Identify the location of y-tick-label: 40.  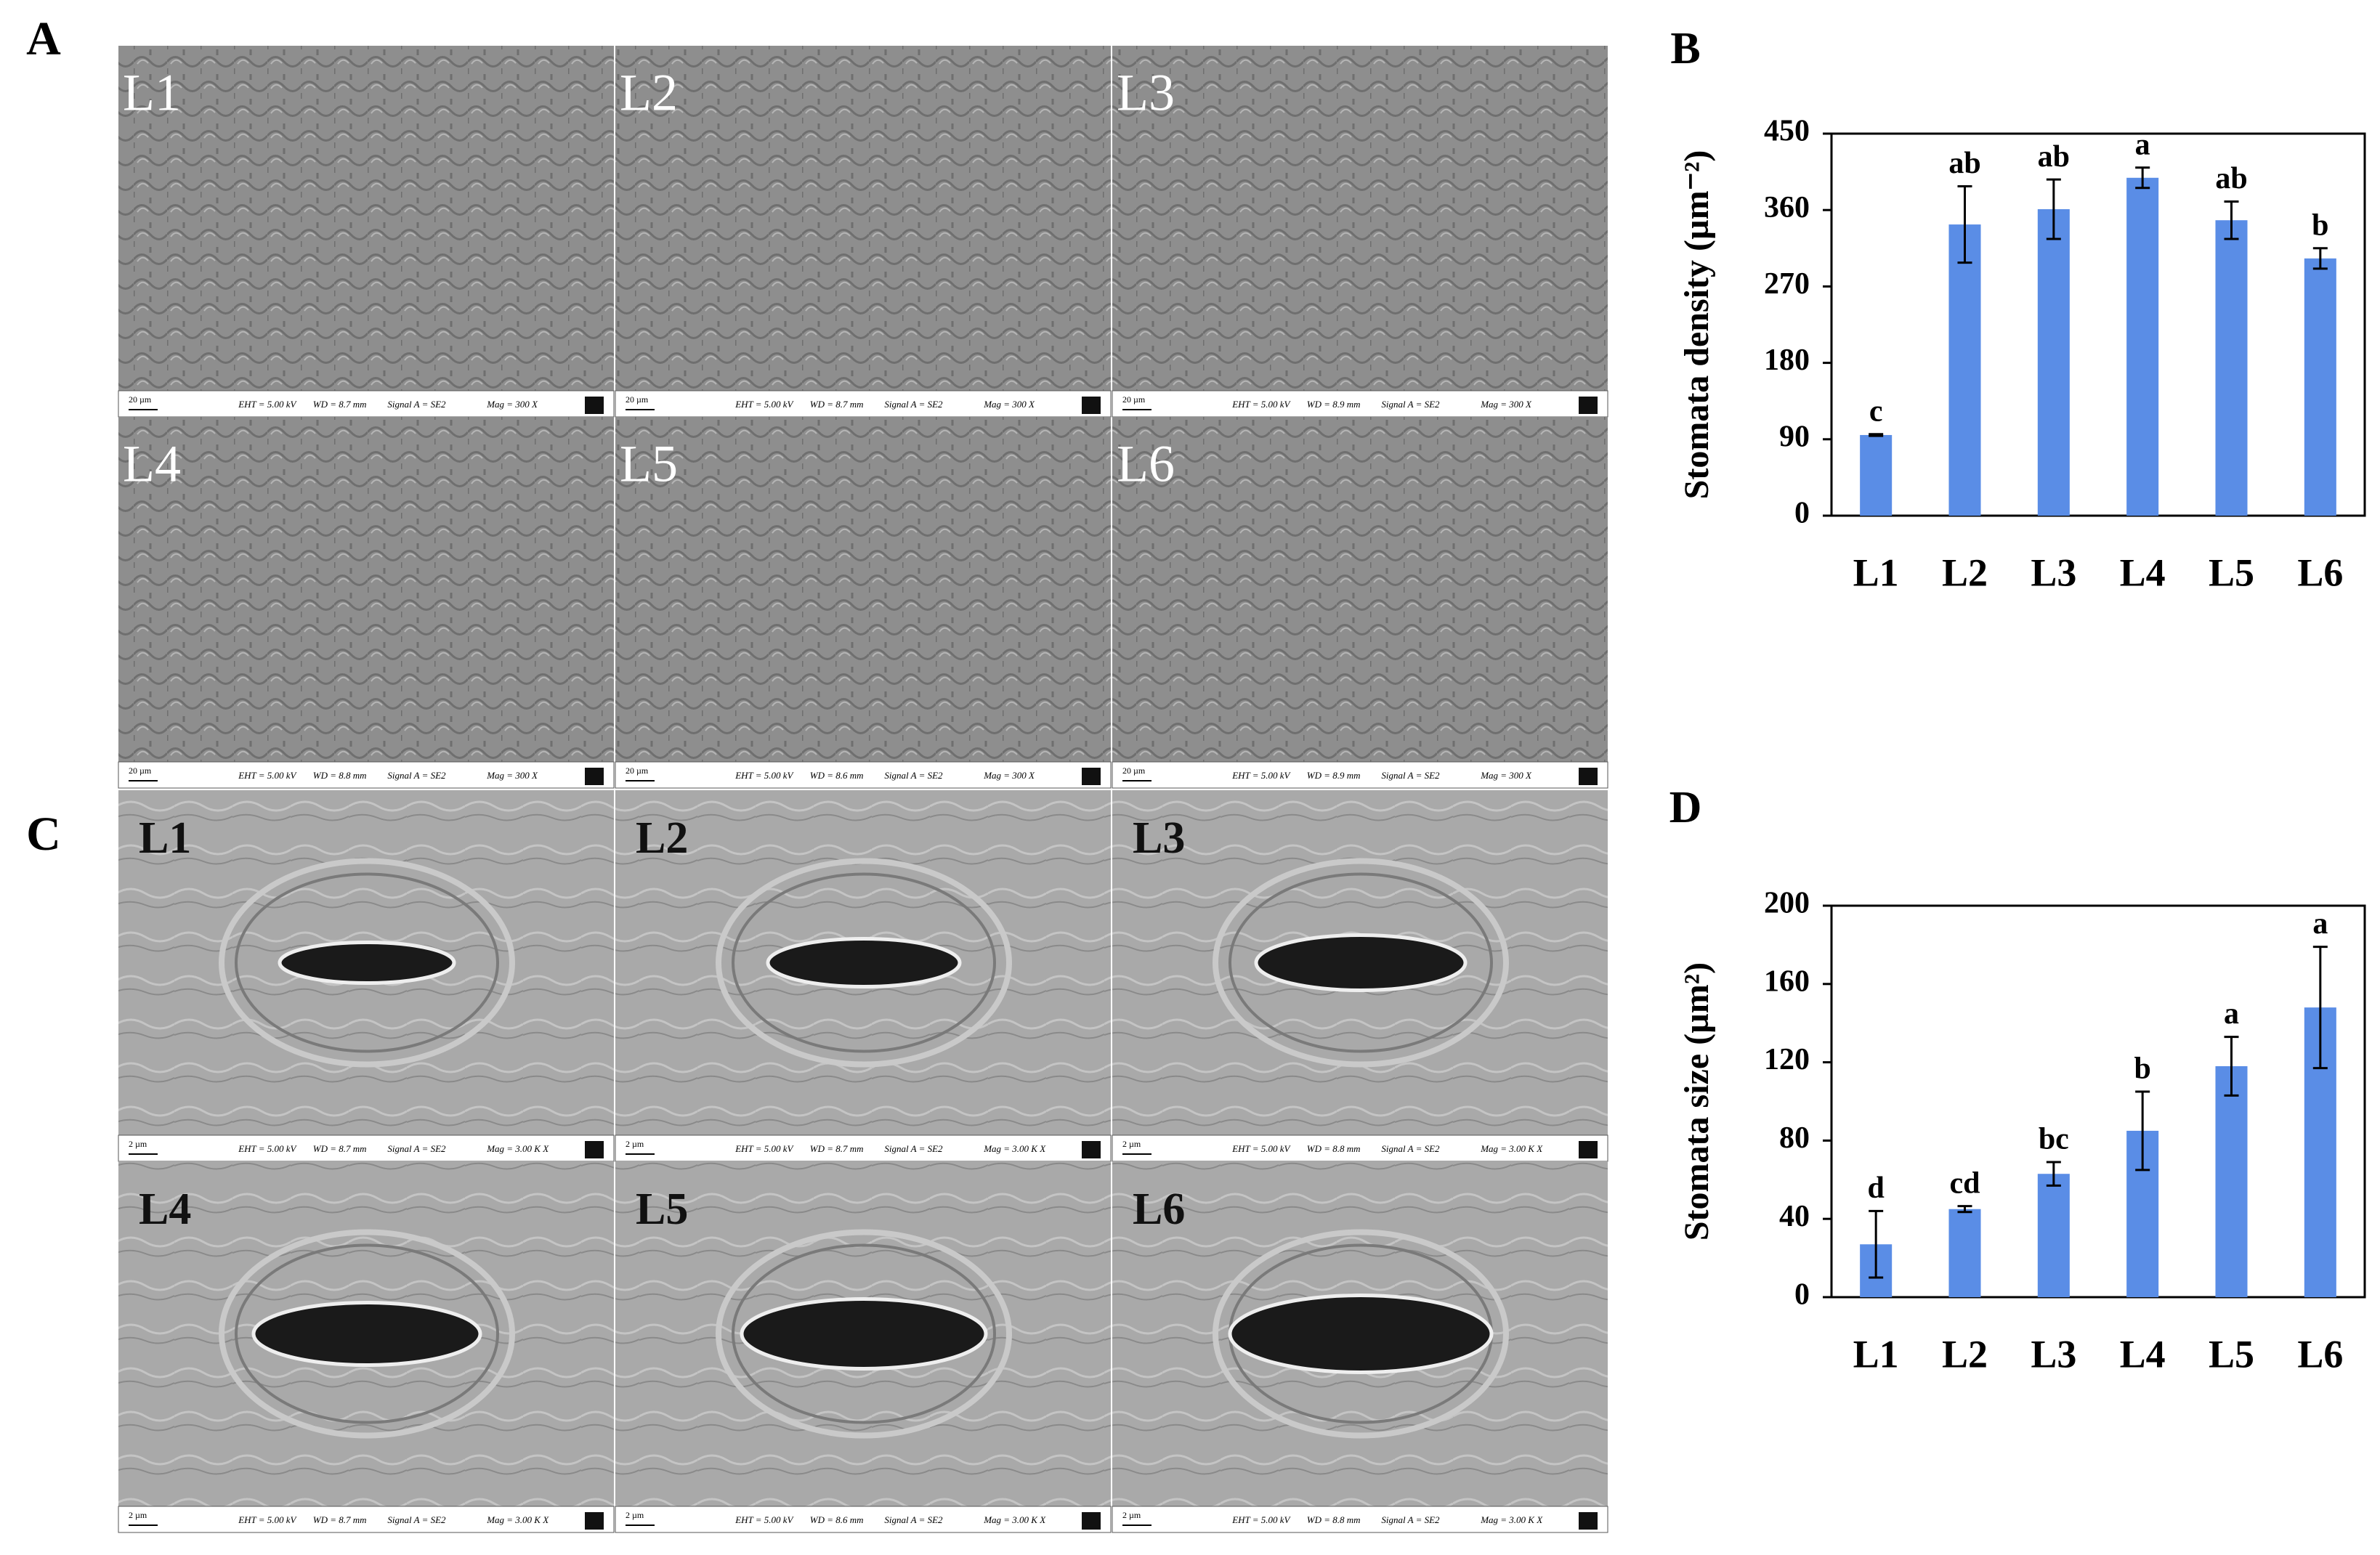
(1794, 1216).